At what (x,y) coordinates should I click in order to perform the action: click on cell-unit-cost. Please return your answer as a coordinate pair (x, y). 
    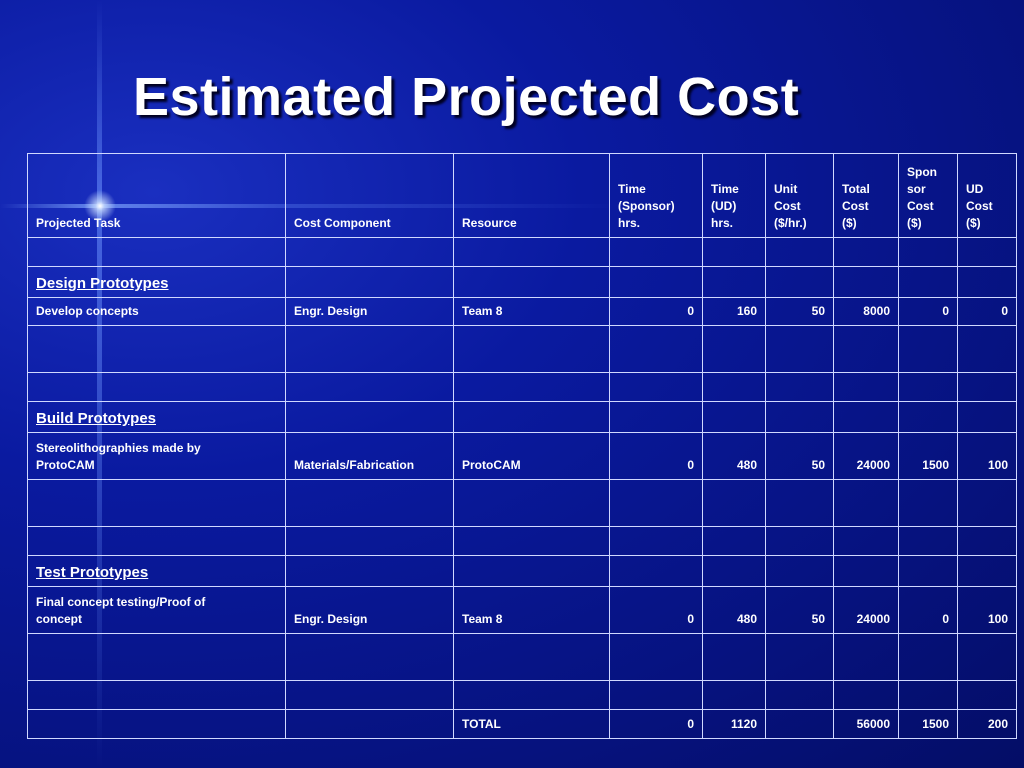
    Looking at the image, I should click on (799, 724).